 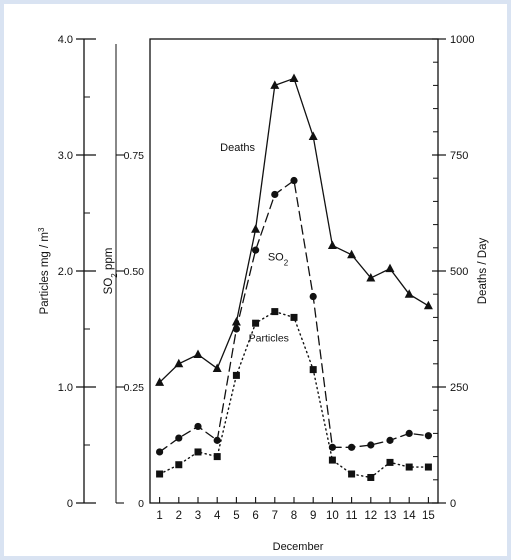 I want to click on x-tick-label: 12, so click(x=370, y=516).